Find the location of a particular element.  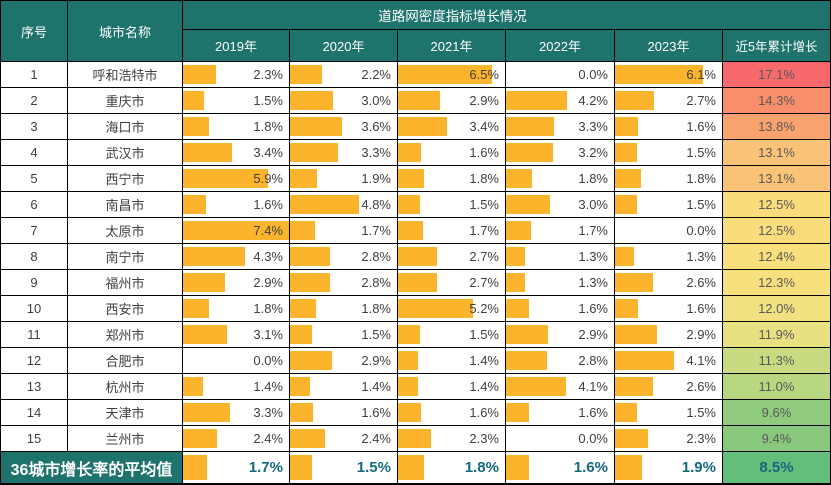

year-value-cell: 1.9% is located at coordinates (344, 179).